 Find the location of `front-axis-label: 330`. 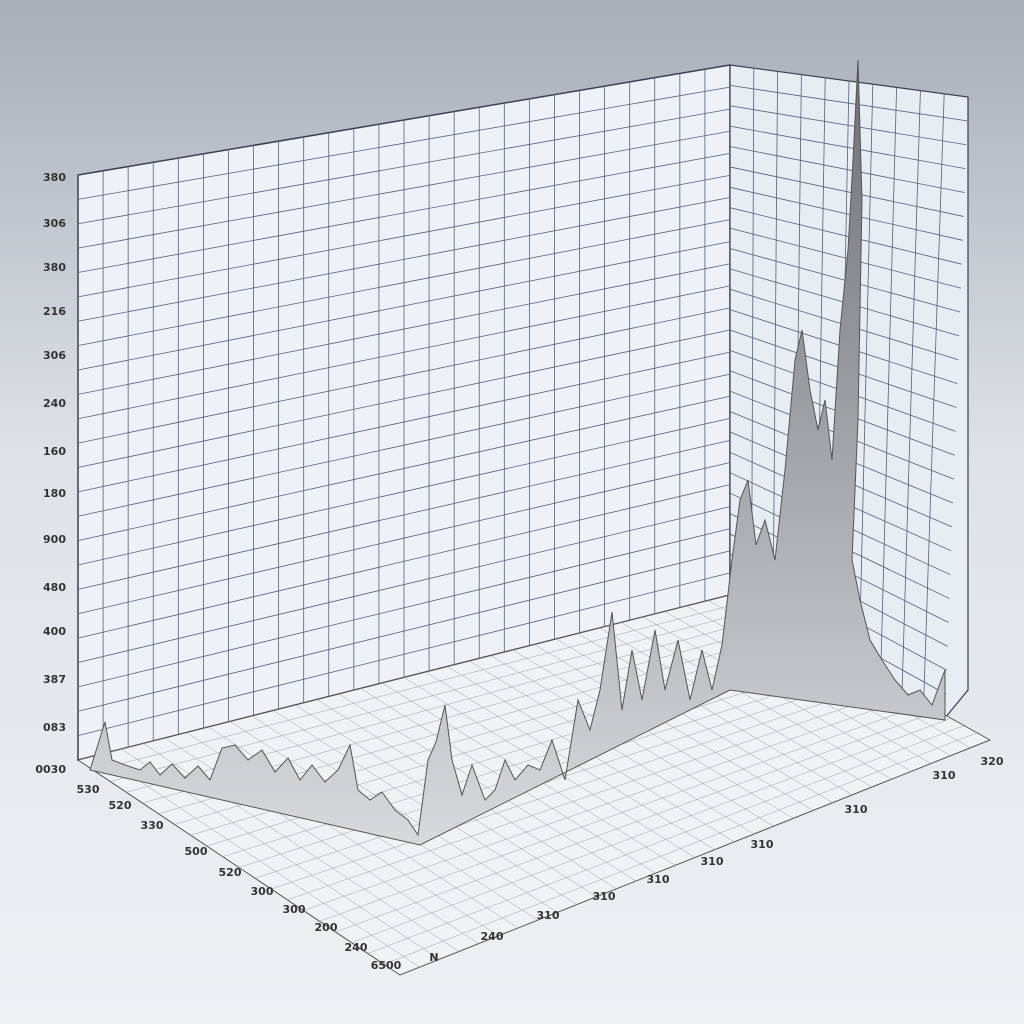

front-axis-label: 330 is located at coordinates (152, 825).